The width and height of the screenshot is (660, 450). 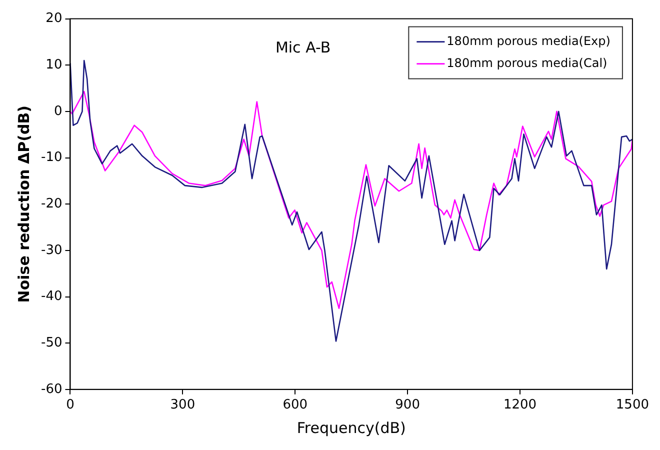 What do you see at coordinates (51, 389) in the screenshot?
I see `y-tick-label: -60` at bounding box center [51, 389].